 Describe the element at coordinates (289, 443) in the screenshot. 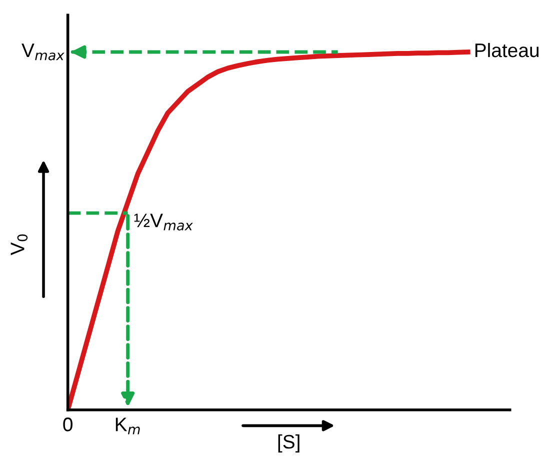

I see `x-axis-title: [S]` at that location.